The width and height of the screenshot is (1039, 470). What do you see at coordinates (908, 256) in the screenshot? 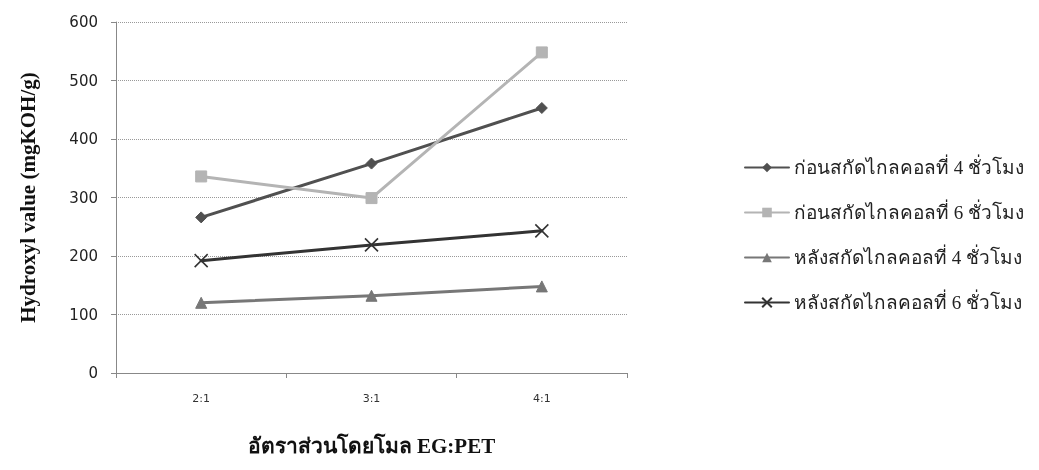
I see `legend-label: หลังสกัดไกลคอลที่ 4 ชั่วโมง` at bounding box center [908, 256].